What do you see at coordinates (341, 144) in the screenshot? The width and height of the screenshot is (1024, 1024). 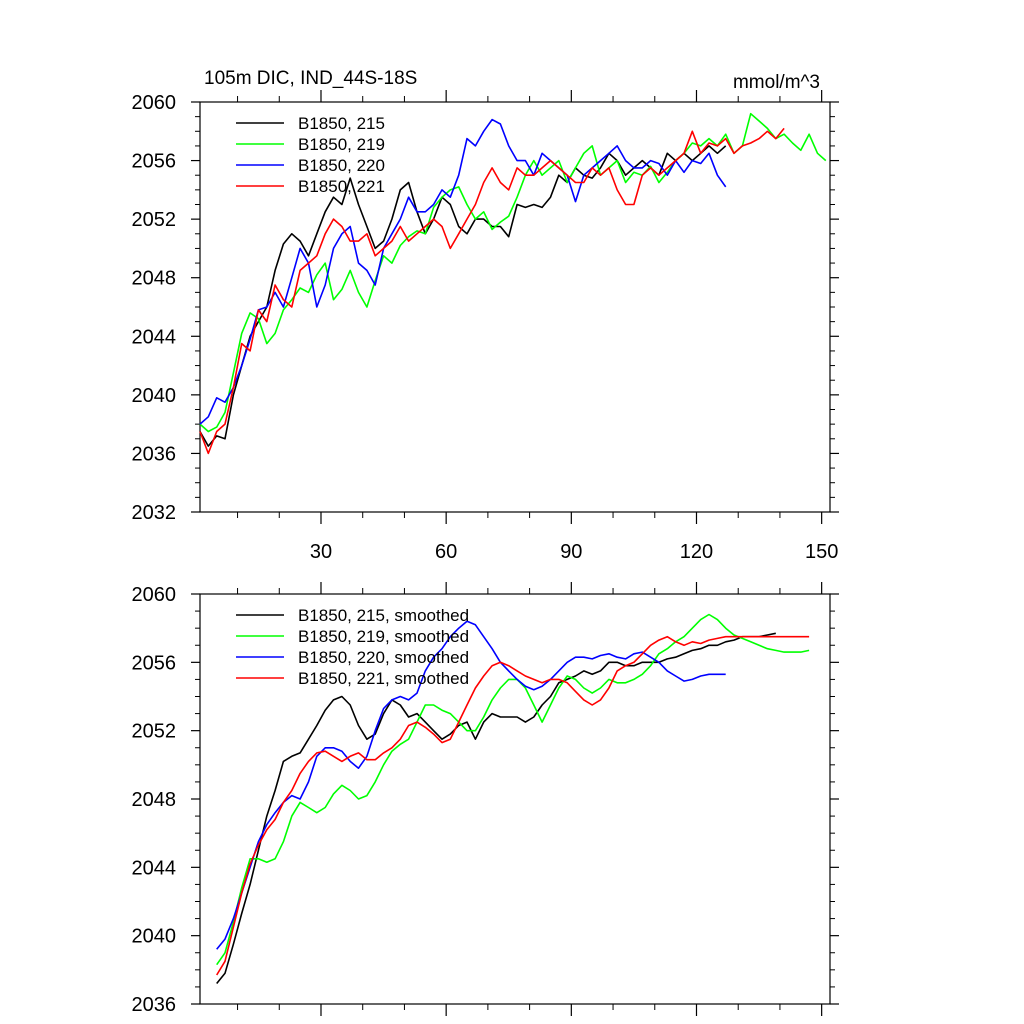 I see `legend-label-1: B1850, 219` at bounding box center [341, 144].